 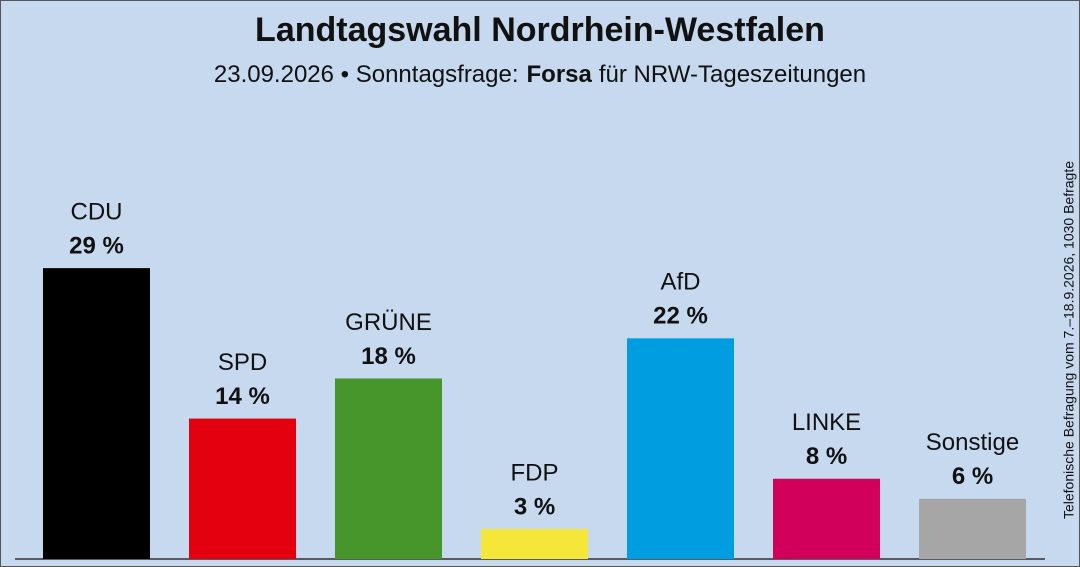 I want to click on value-label: 14 %, so click(x=242, y=396).